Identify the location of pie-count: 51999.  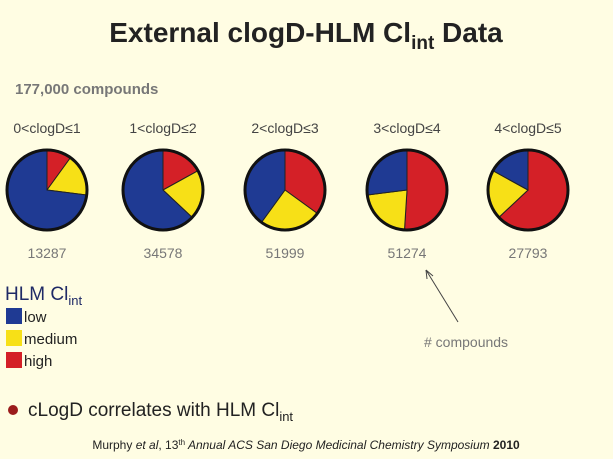
(285, 253).